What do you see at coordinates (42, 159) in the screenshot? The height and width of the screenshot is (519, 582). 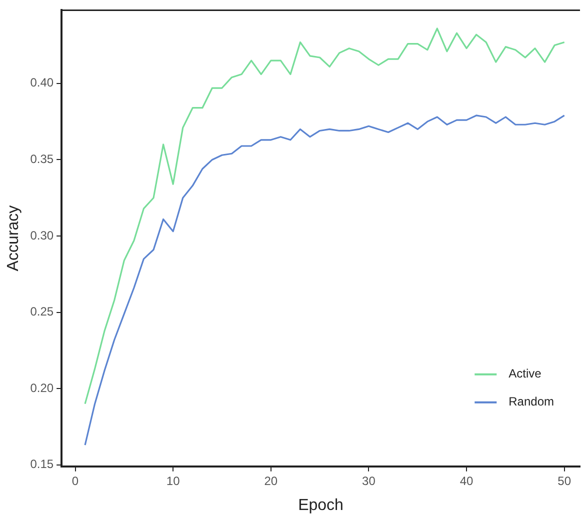 I see `y-tick-label: 0.35` at bounding box center [42, 159].